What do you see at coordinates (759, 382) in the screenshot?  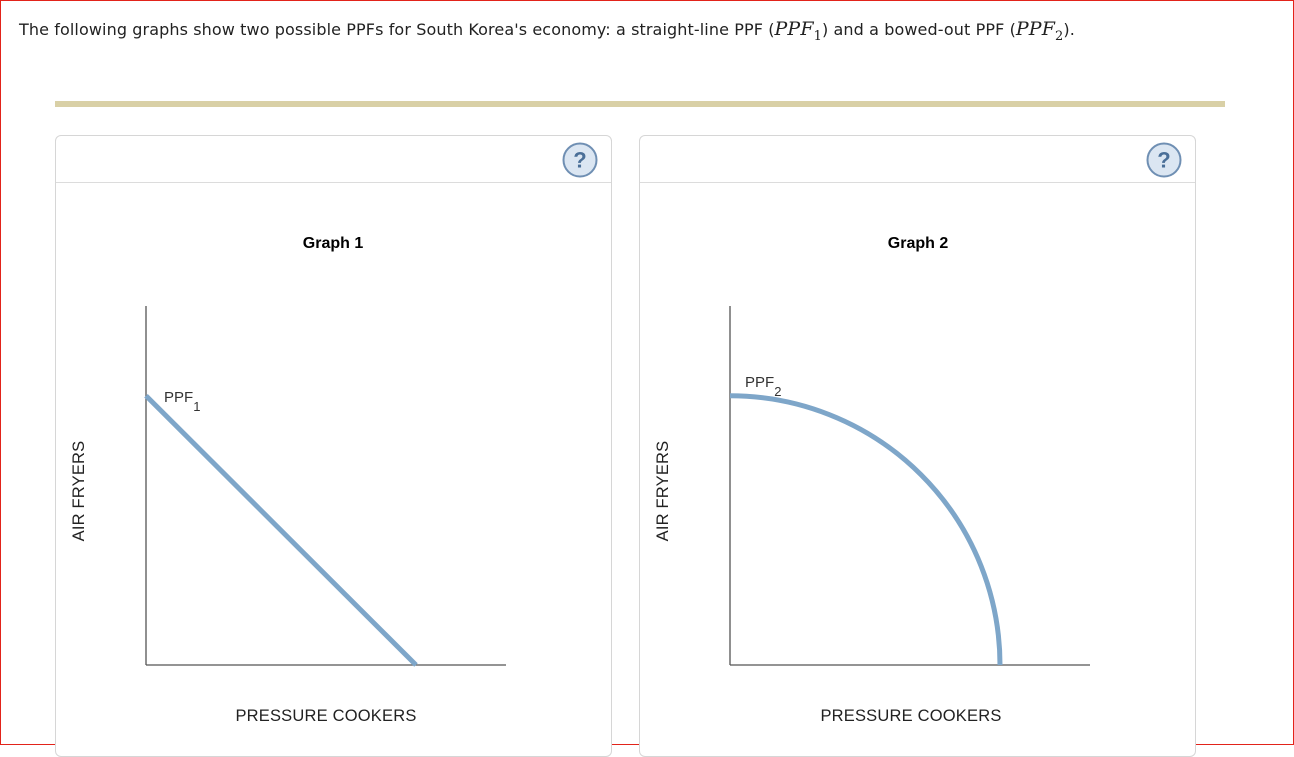 I see `graph-2-ppf2-label-base: PPF` at bounding box center [759, 382].